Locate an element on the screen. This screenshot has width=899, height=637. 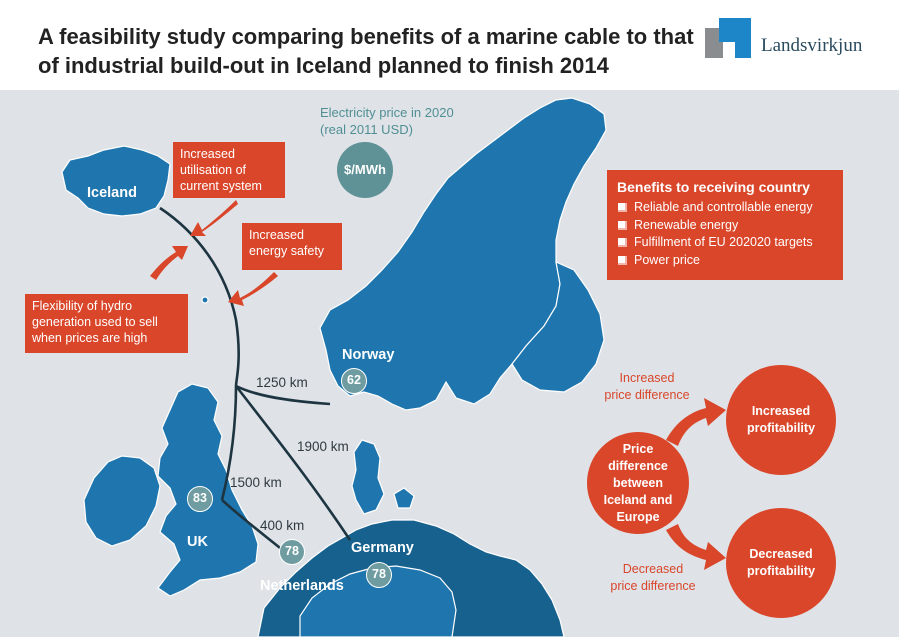
callout-energy-safety: Increased energy safety is located at coordinates (292, 246).